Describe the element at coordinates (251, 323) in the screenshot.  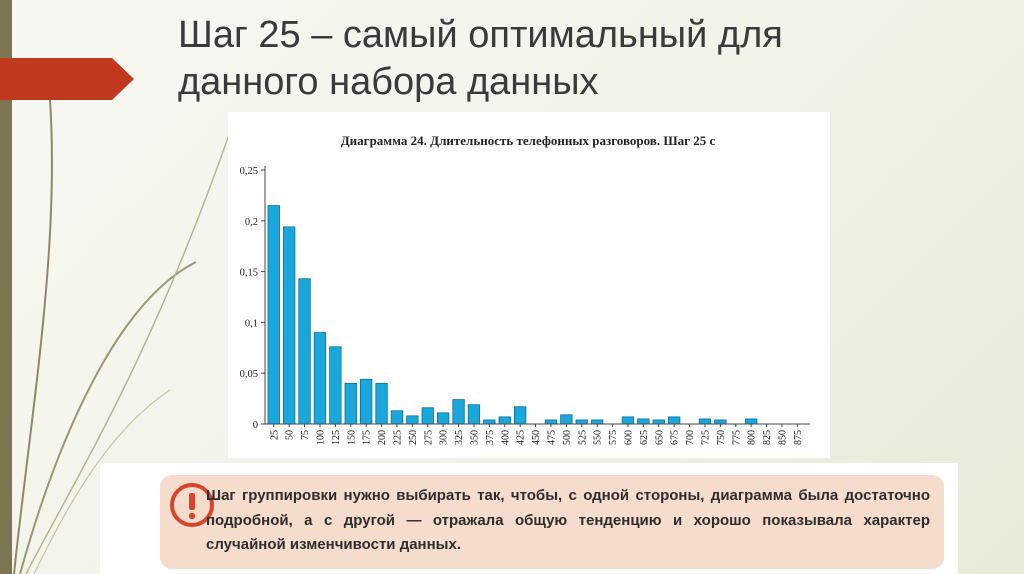
I see `y-tick-label: 0,1` at that location.